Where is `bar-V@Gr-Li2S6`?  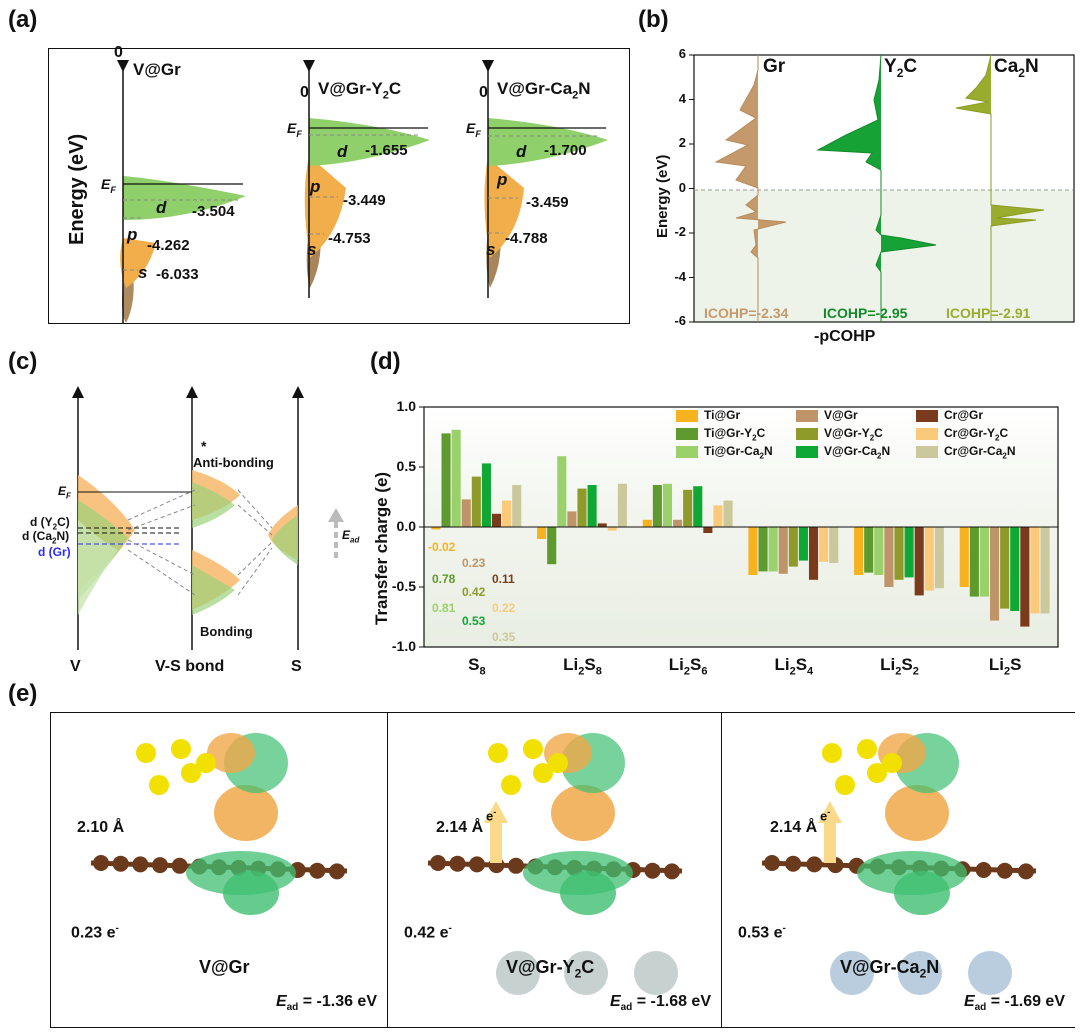 bar-V@Gr-Li2S6 is located at coordinates (678, 523).